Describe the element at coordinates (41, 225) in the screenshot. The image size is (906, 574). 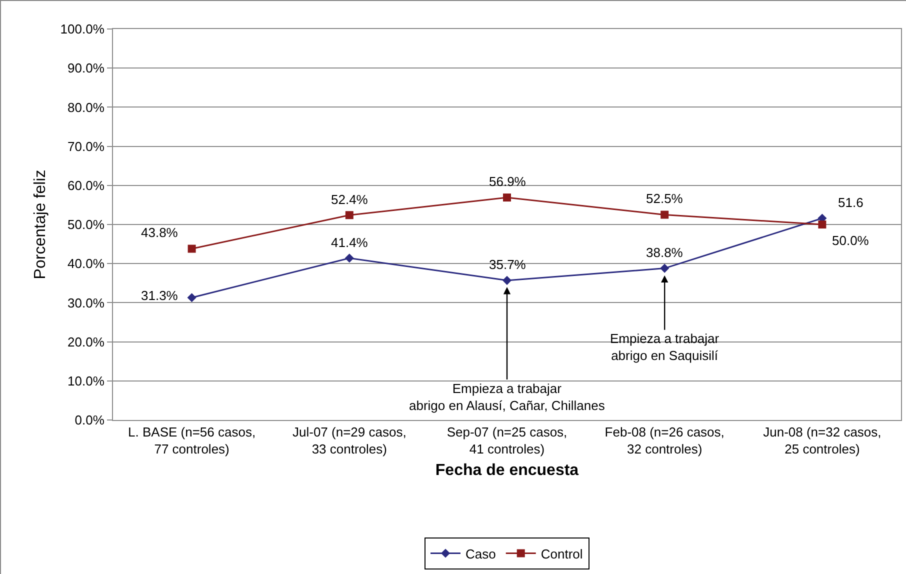
I see `y-axis-title: Porcentaje feliz` at that location.